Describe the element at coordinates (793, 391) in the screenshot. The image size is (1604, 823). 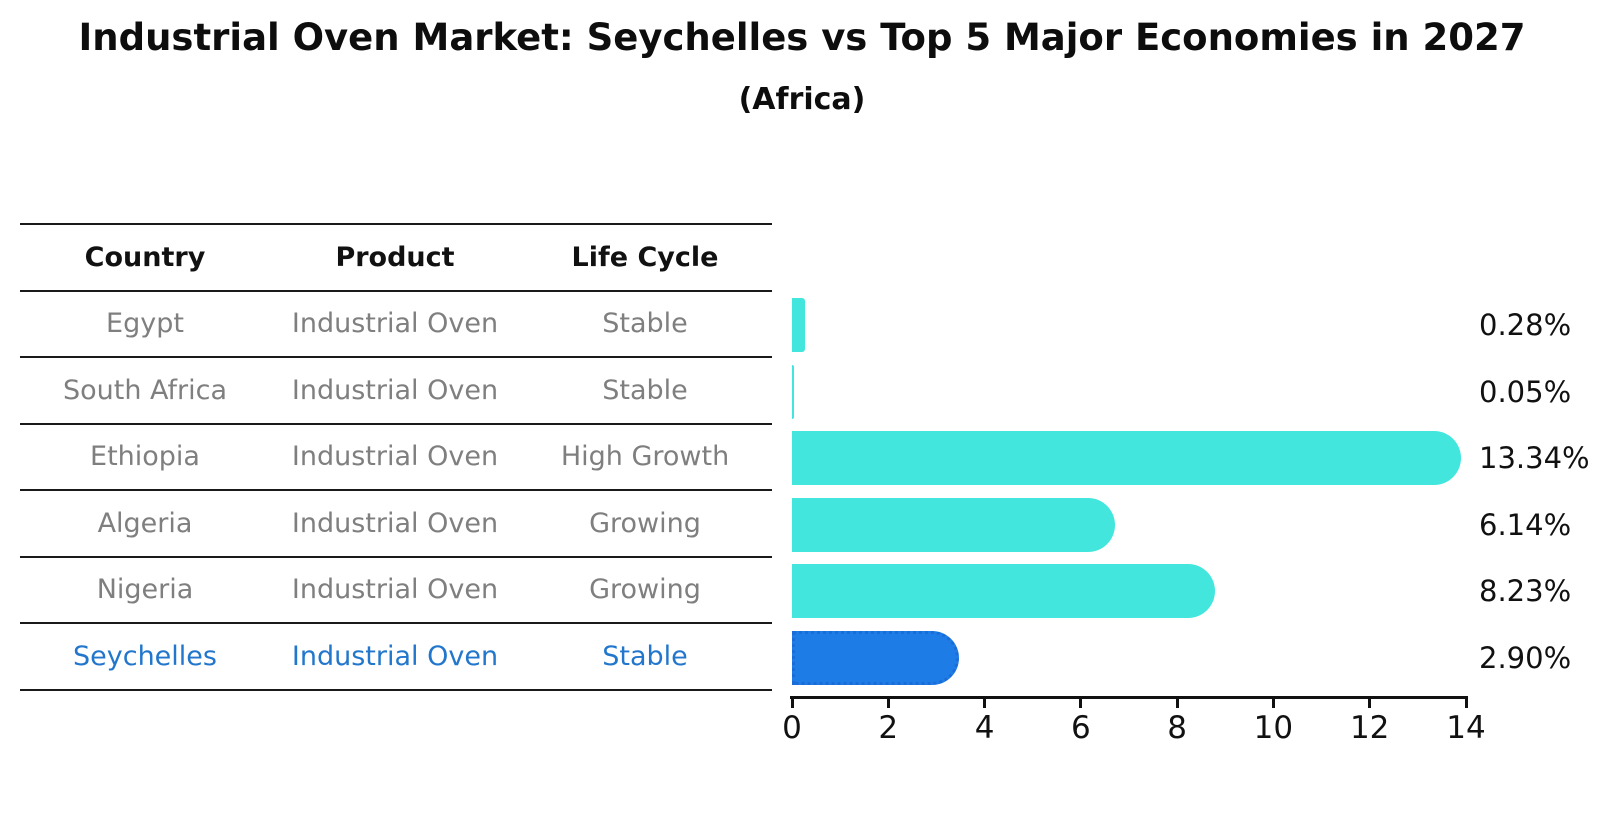
I see `bar-south-africa` at that location.